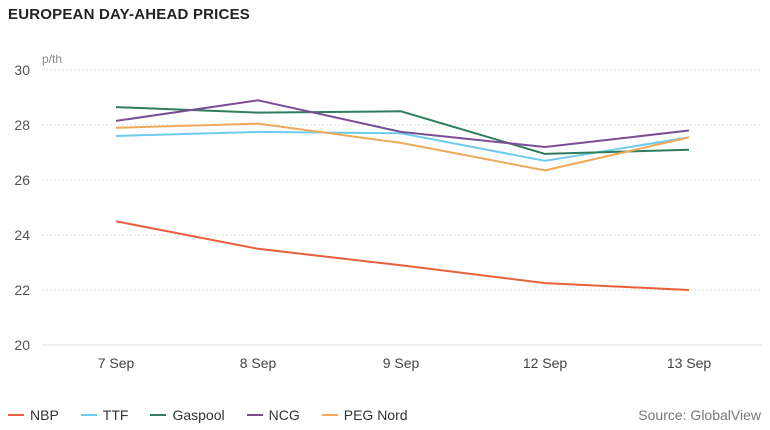 The width and height of the screenshot is (770, 430). I want to click on series-line-nbp, so click(402, 255).